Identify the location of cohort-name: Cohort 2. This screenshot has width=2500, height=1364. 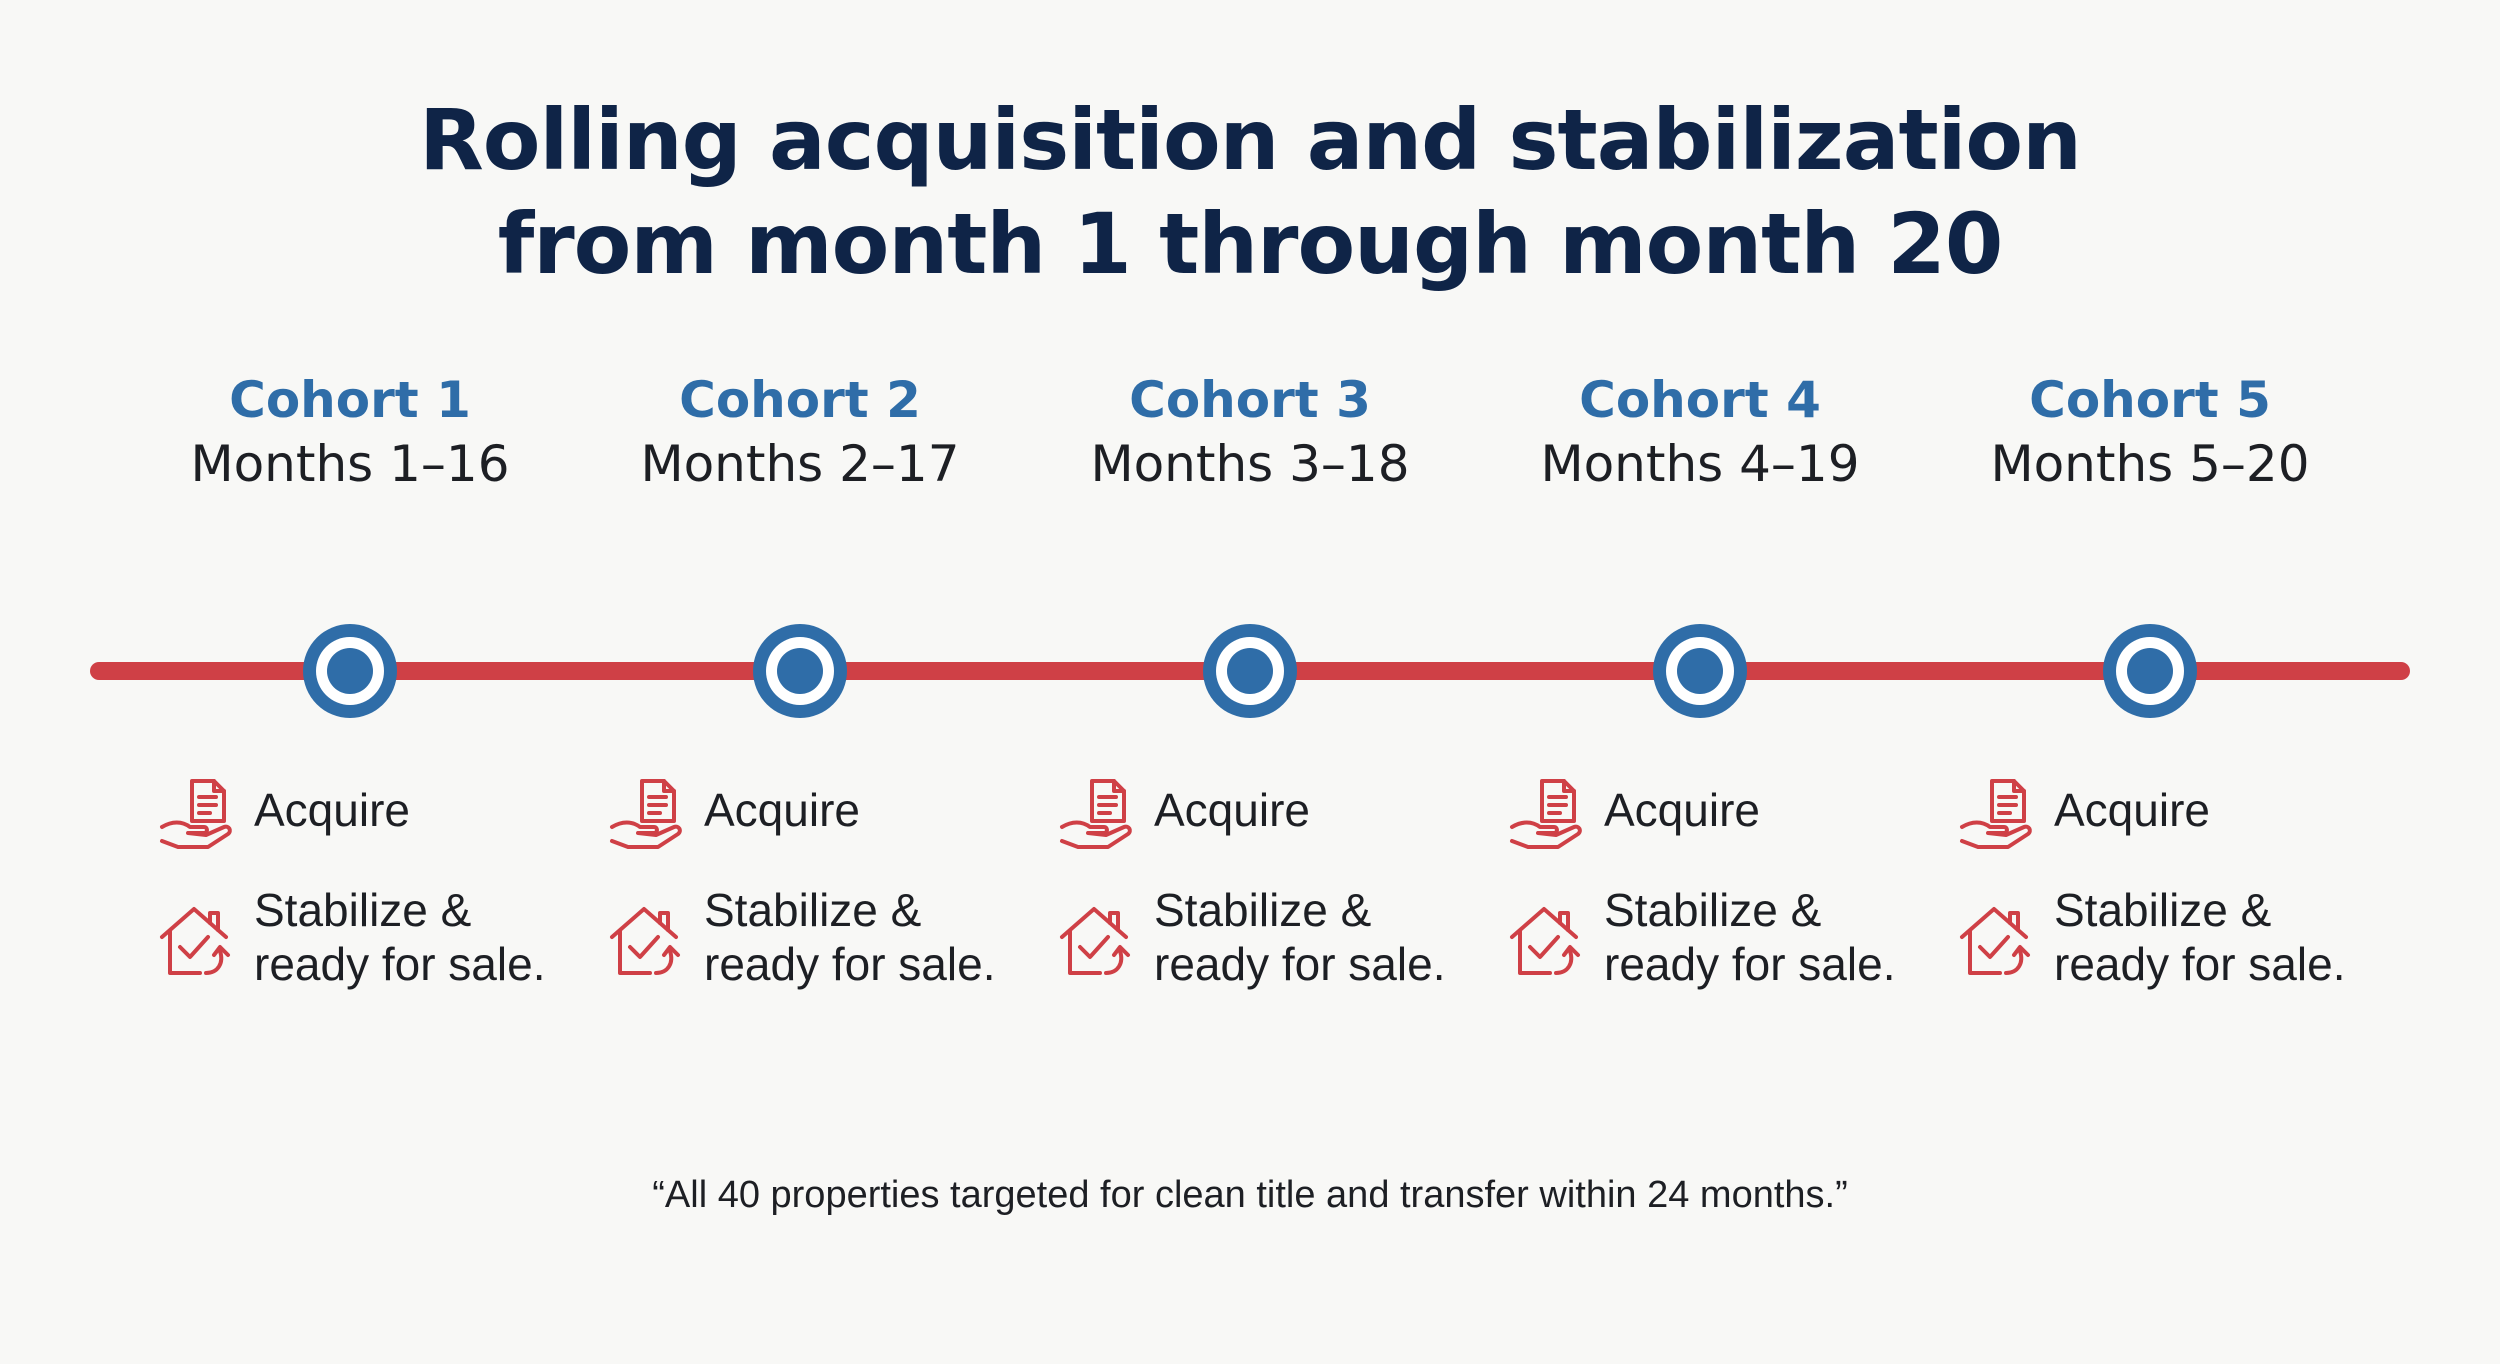
(800, 400).